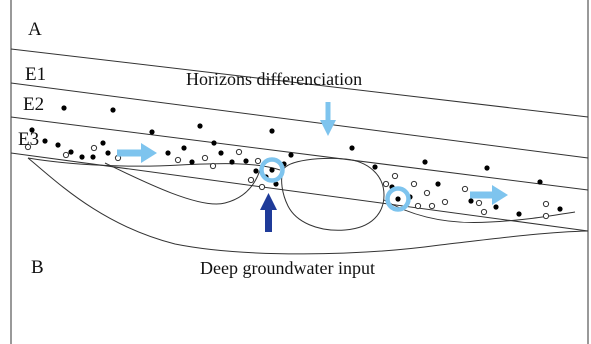  I want to click on horizon-label-b: B, so click(37, 267).